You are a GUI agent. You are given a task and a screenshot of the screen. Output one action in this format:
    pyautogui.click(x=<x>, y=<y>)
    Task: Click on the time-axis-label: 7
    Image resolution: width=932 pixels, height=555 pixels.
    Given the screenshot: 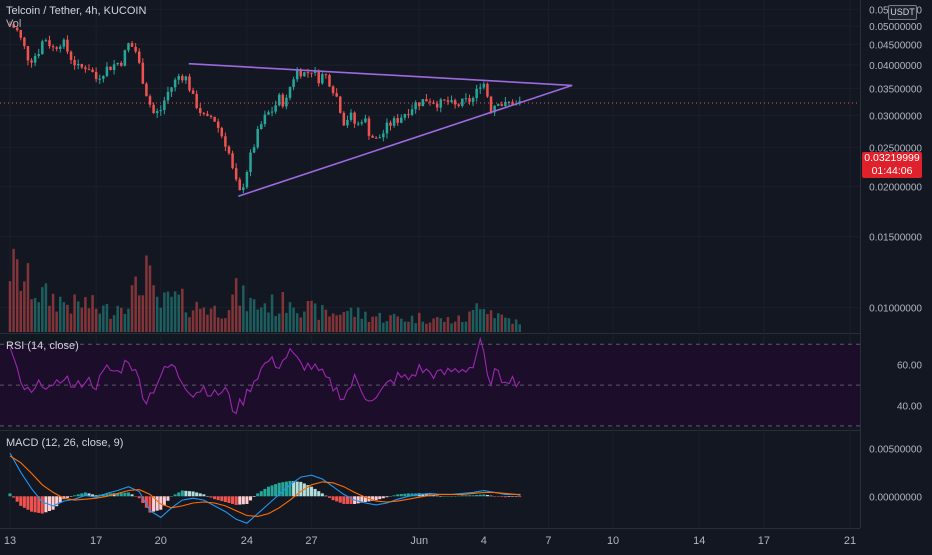 What is the action you would take?
    pyautogui.click(x=548, y=541)
    